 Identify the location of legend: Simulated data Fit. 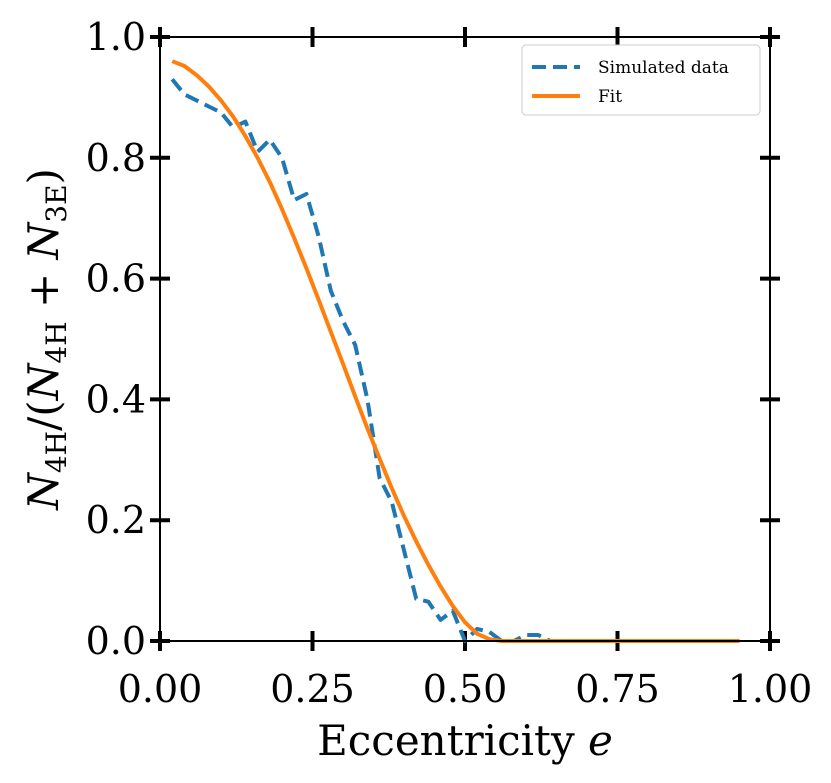
(641, 80).